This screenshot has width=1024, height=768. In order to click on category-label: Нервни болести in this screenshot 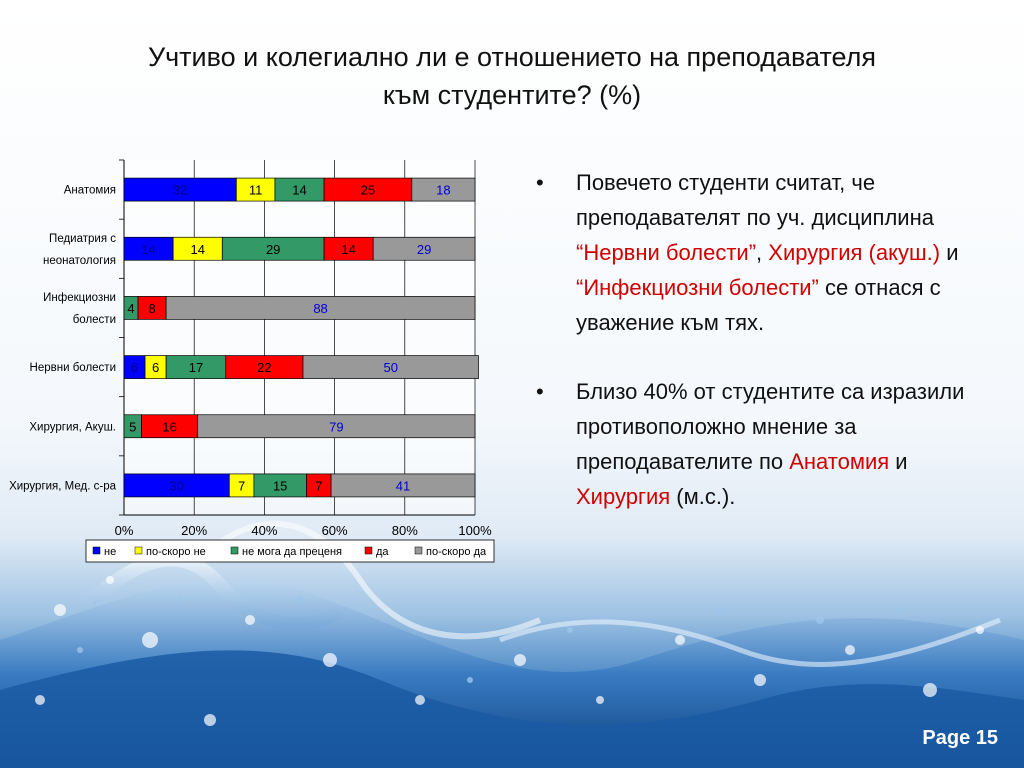, I will do `click(73, 368)`.